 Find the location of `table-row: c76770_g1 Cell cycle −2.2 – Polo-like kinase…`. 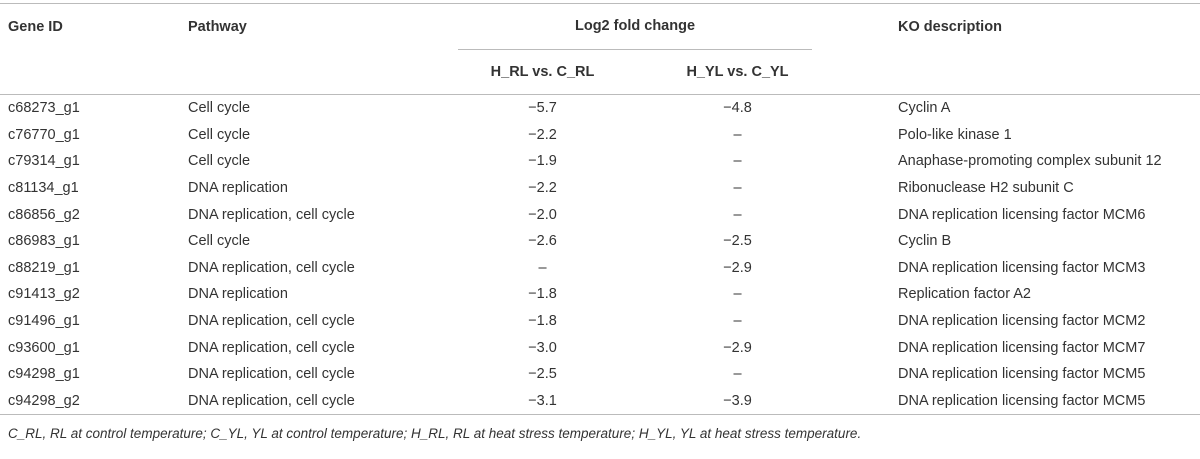

table-row: c76770_g1 Cell cycle −2.2 – Polo-like kinase… is located at coordinates (600, 135).